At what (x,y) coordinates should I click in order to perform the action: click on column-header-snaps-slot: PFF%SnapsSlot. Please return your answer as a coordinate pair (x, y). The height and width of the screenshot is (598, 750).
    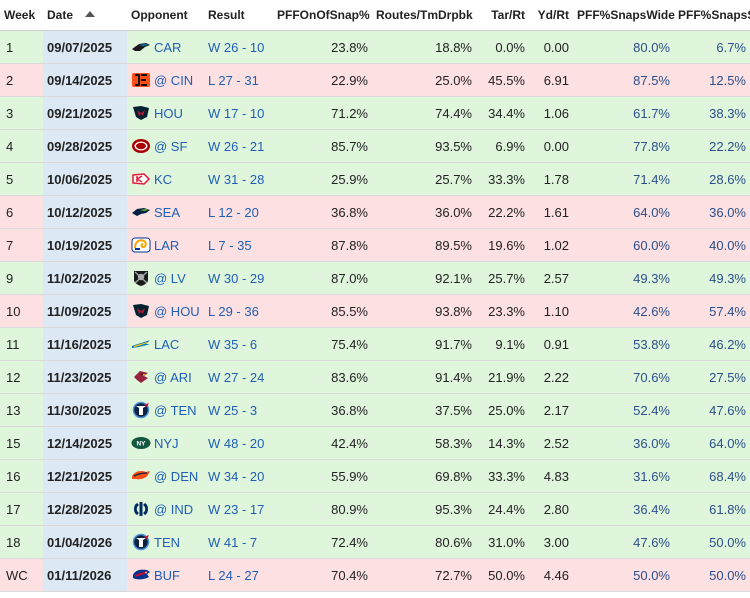
    Looking at the image, I should click on (712, 15).